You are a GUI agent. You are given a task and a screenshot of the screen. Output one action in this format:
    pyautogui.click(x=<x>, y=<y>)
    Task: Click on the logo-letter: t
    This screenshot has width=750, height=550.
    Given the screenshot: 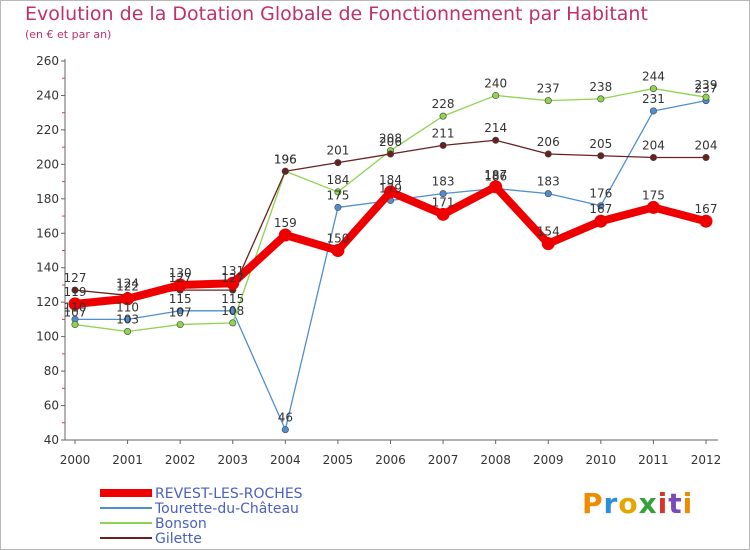 What is the action you would take?
    pyautogui.click(x=675, y=503)
    